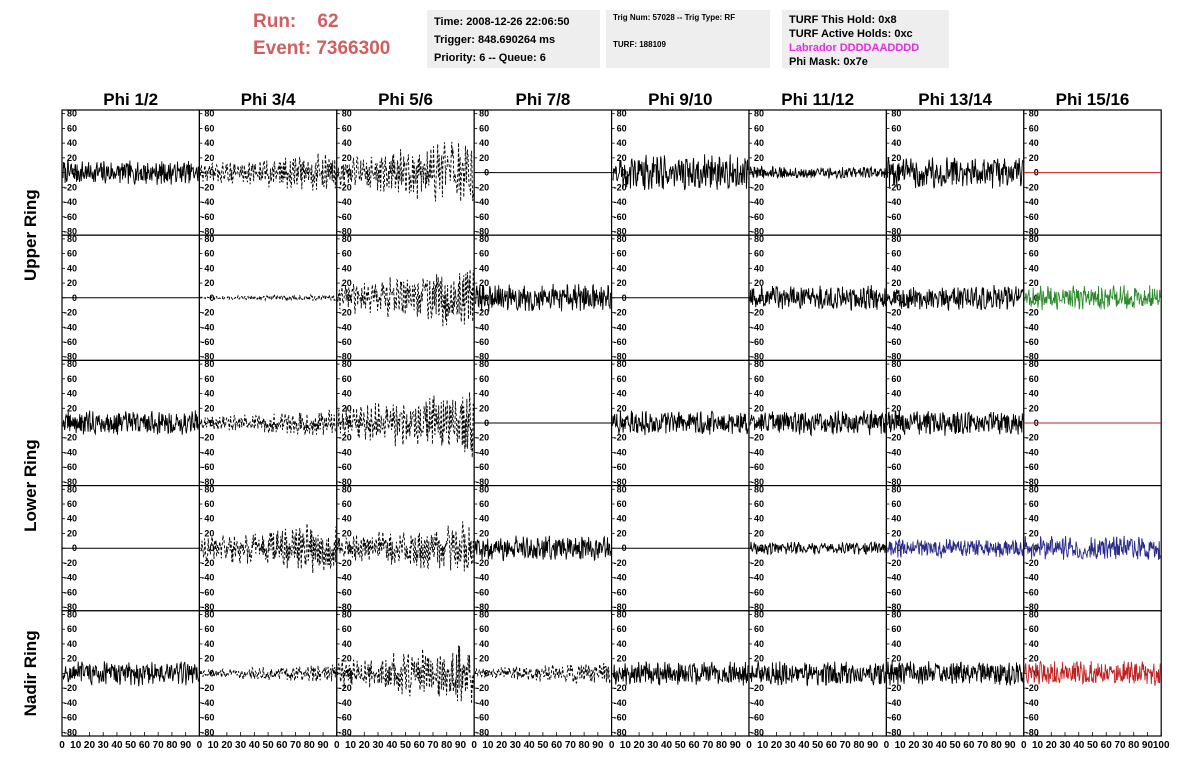 The height and width of the screenshot is (772, 1196). I want to click on event-label: Event:, so click(282, 48).